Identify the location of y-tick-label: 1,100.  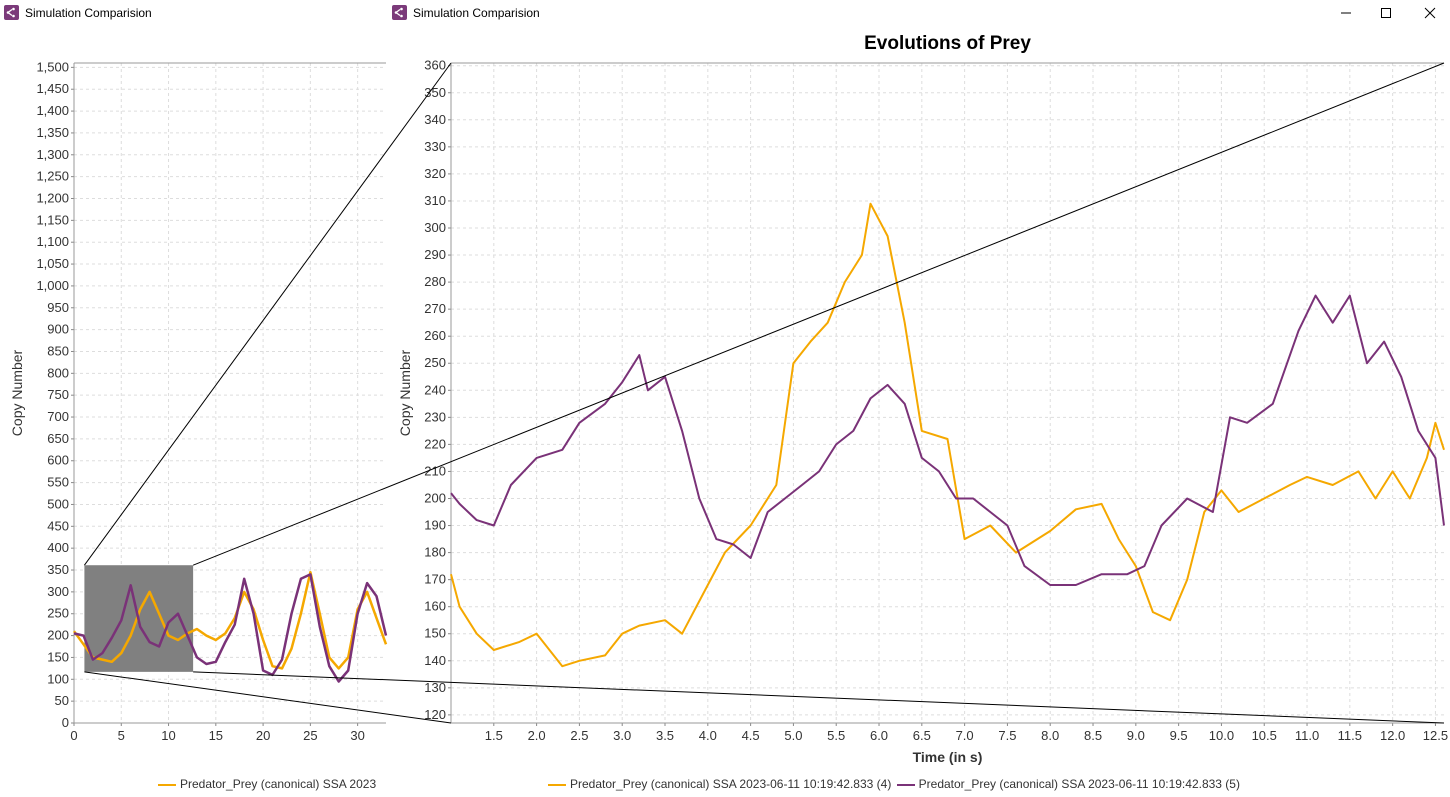
(52, 241).